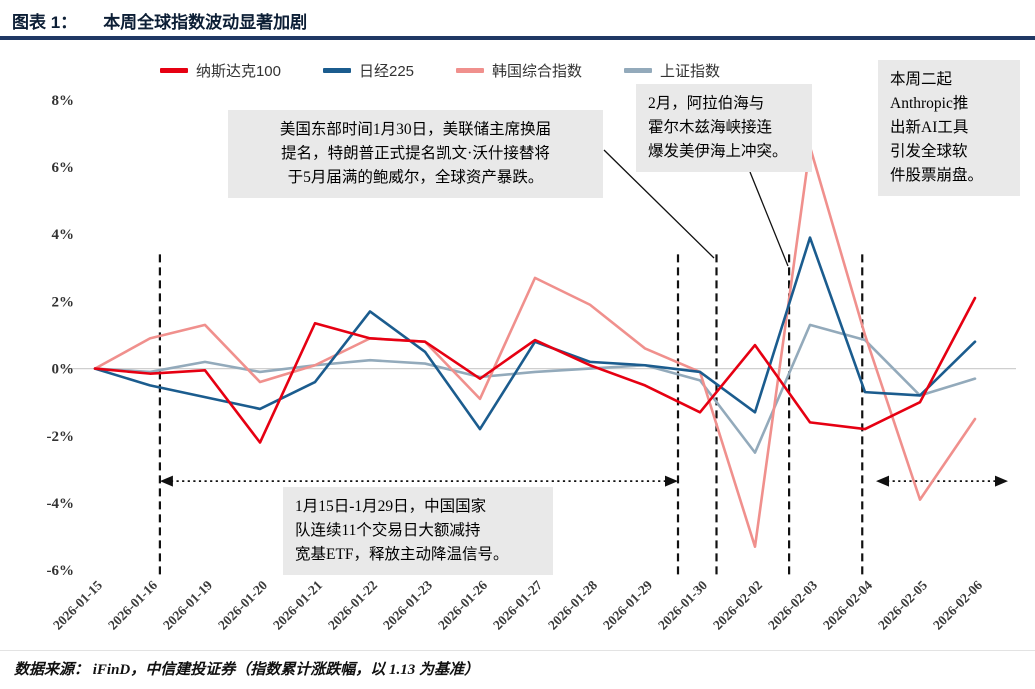 This screenshot has width=1035, height=689. I want to click on svg-text: 2026-02-04, so click(847, 604).